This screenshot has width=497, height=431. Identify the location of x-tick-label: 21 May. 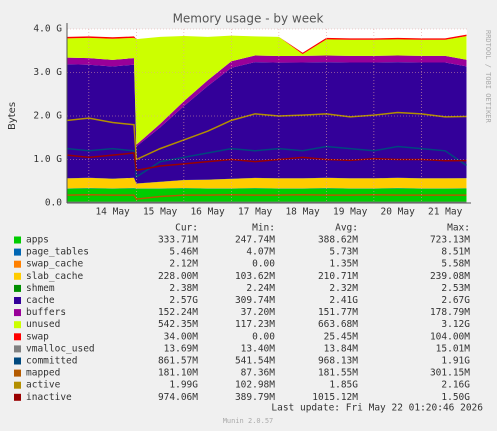
(445, 212).